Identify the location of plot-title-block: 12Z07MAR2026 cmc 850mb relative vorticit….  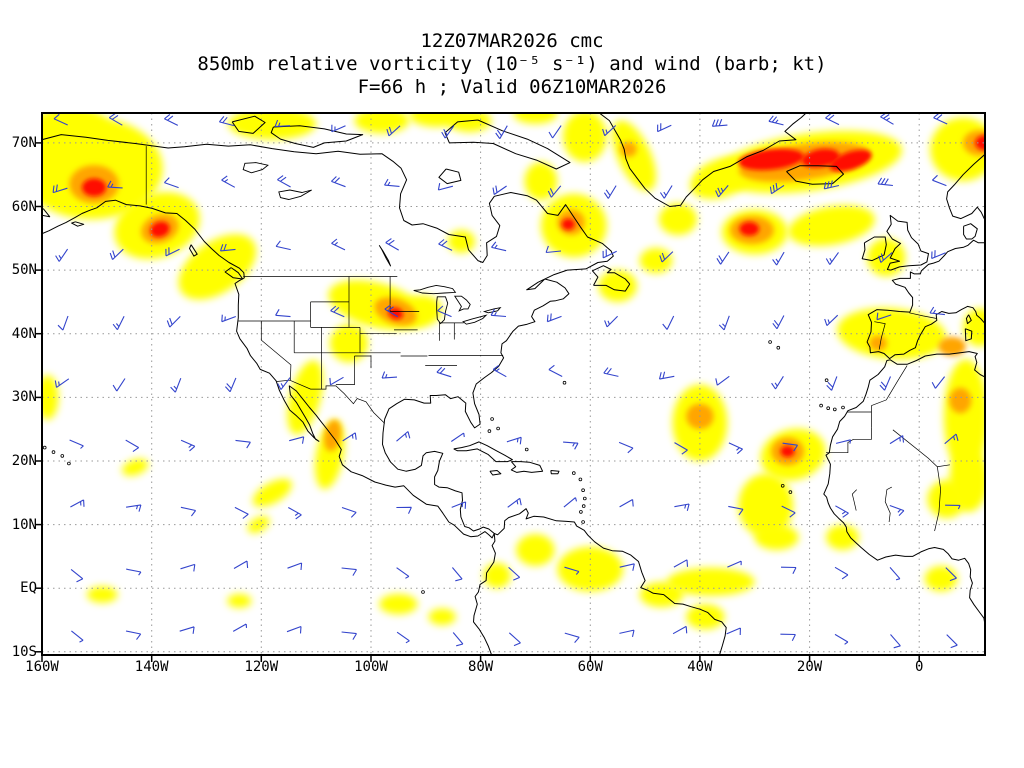
(512, 64).